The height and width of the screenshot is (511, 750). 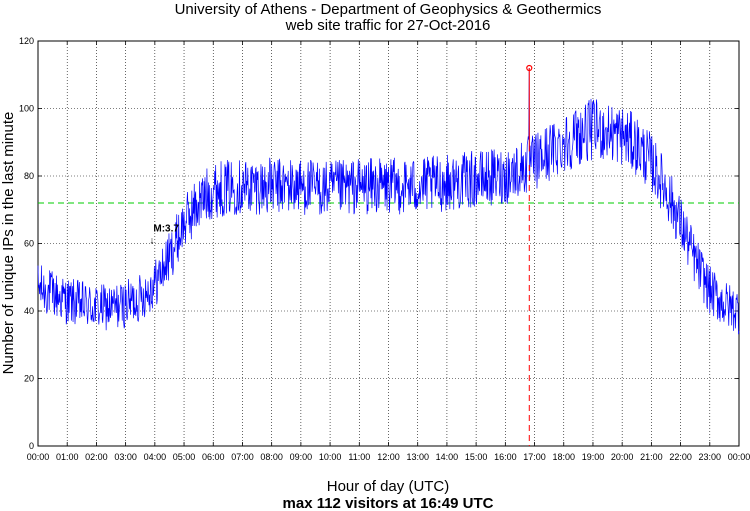 I want to click on x-tick-label: 05:00, so click(x=184, y=457).